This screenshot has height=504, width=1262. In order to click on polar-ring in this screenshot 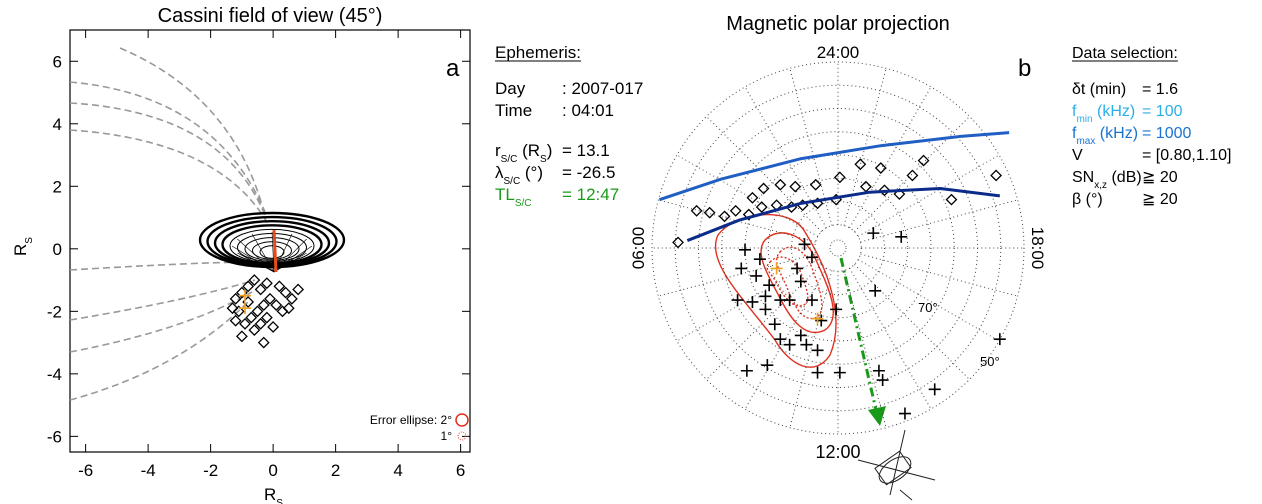, I will do `click(838, 248)`.